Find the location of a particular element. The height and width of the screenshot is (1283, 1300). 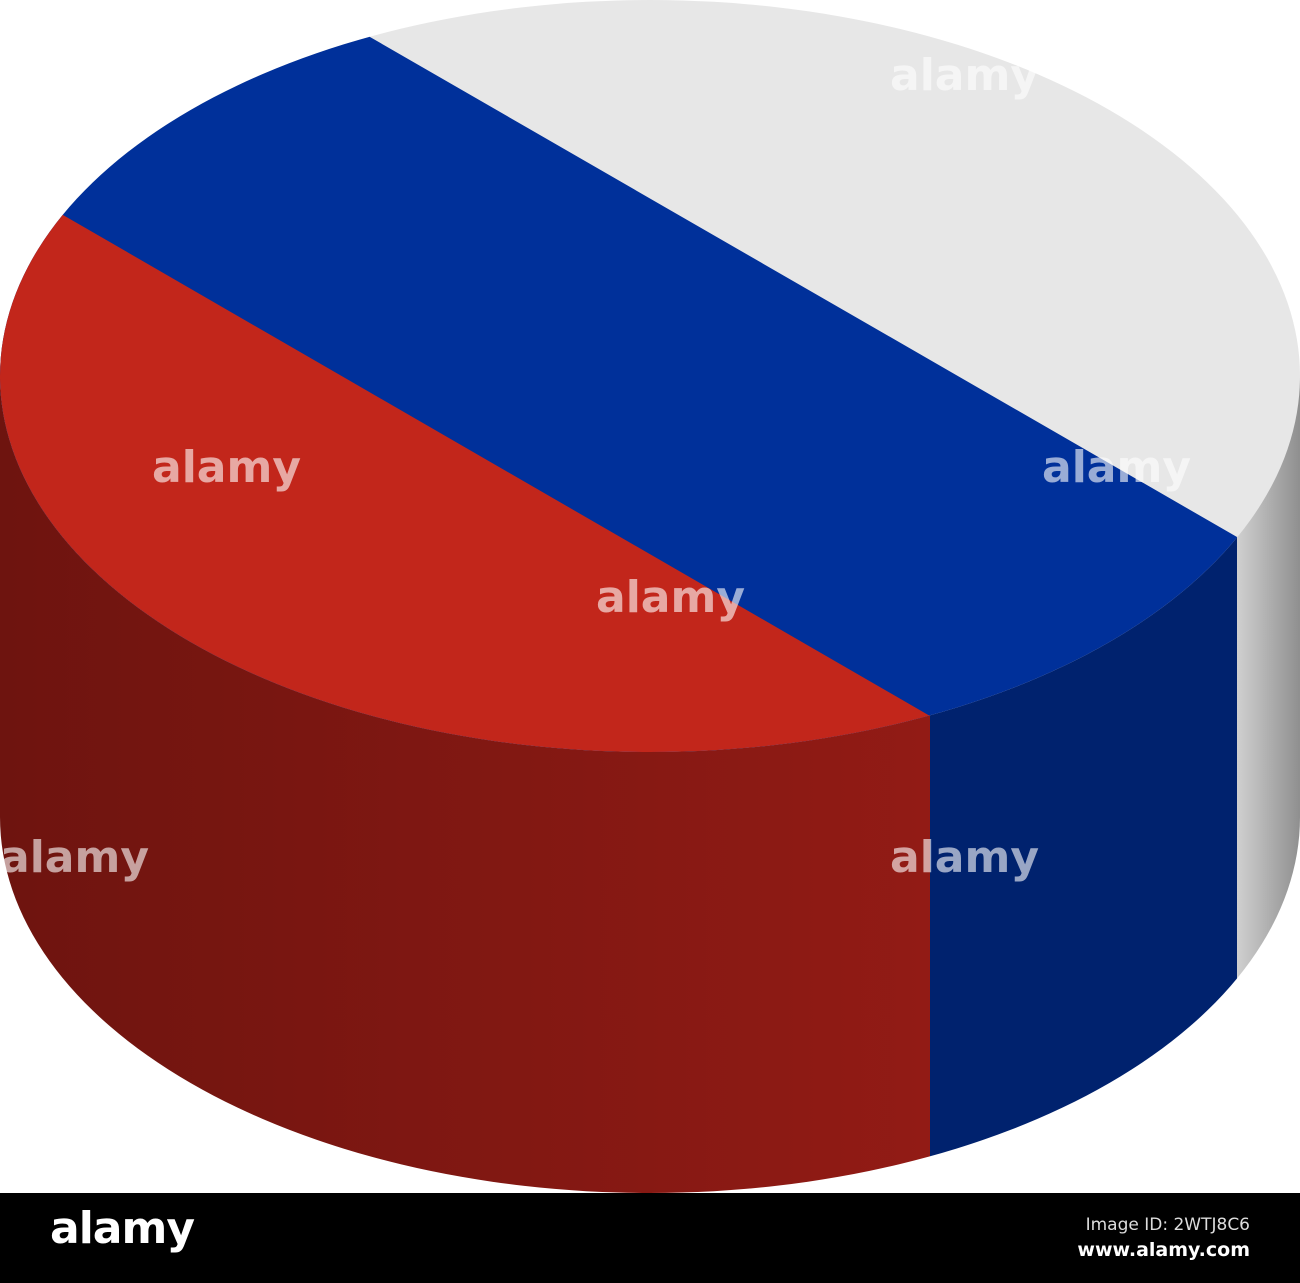

image-id: Image ID: 2WTJ8C6 is located at coordinates (1167, 1225).